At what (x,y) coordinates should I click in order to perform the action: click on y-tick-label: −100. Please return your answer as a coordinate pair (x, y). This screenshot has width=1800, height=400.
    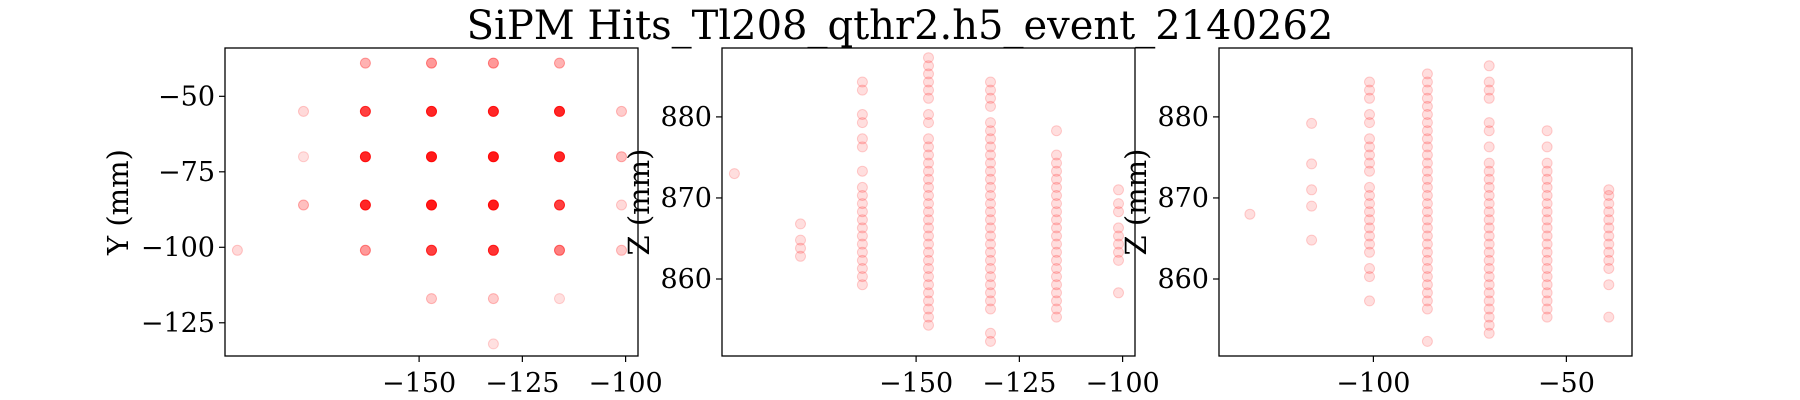
    Looking at the image, I should click on (178, 247).